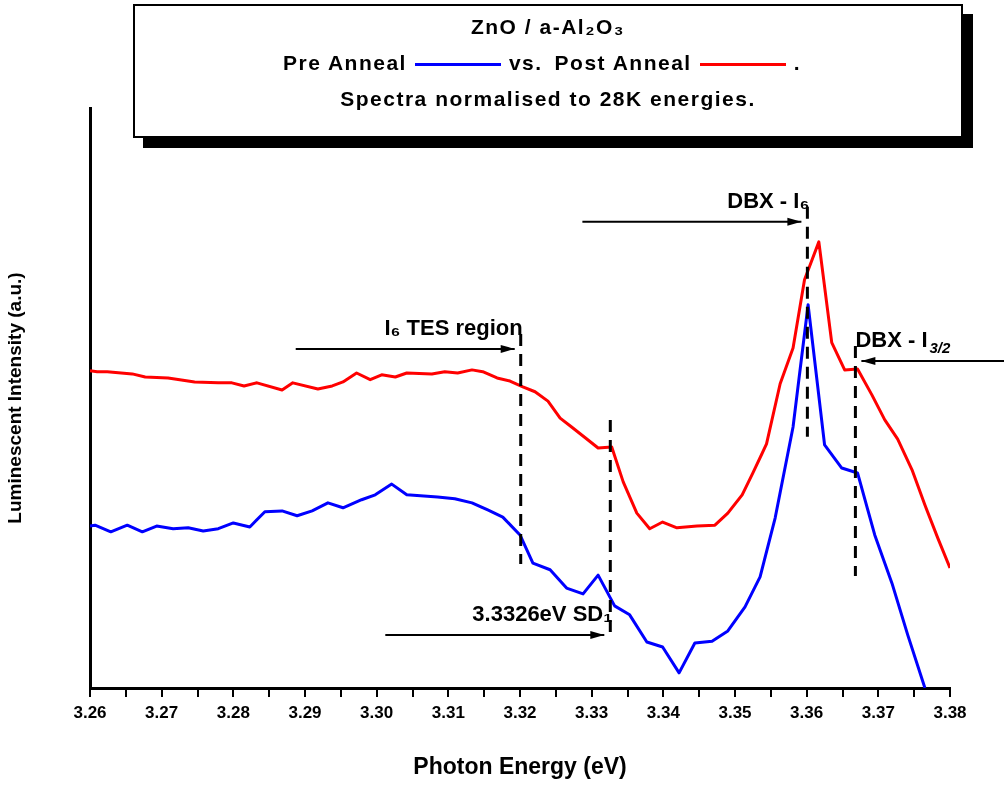  I want to click on x-tick-label: 3.32, so click(520, 712).